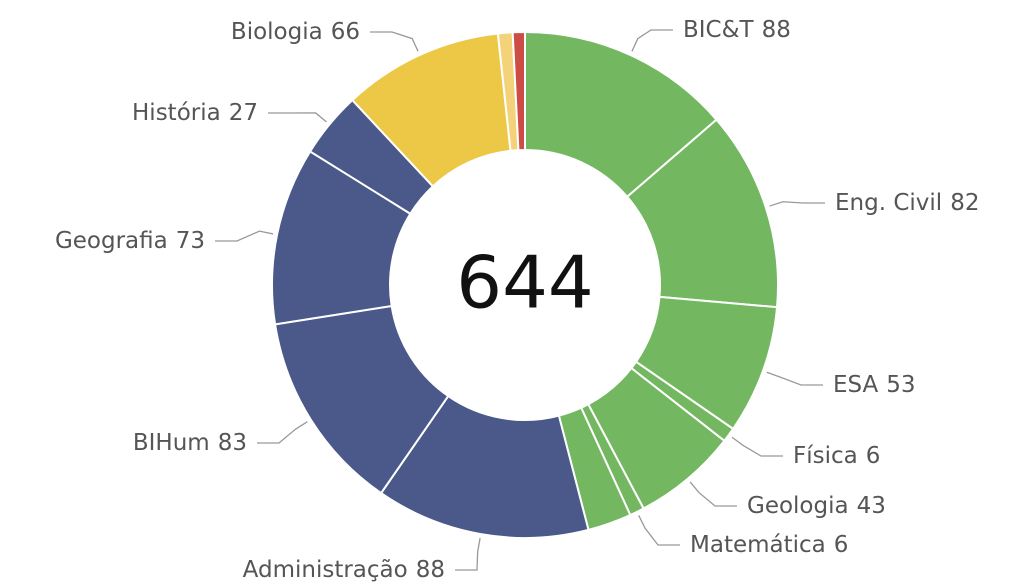 Image resolution: width=1015 pixels, height=582 pixels. Describe the element at coordinates (719, 30) in the screenshot. I see `slice-name: BIC&T` at that location.